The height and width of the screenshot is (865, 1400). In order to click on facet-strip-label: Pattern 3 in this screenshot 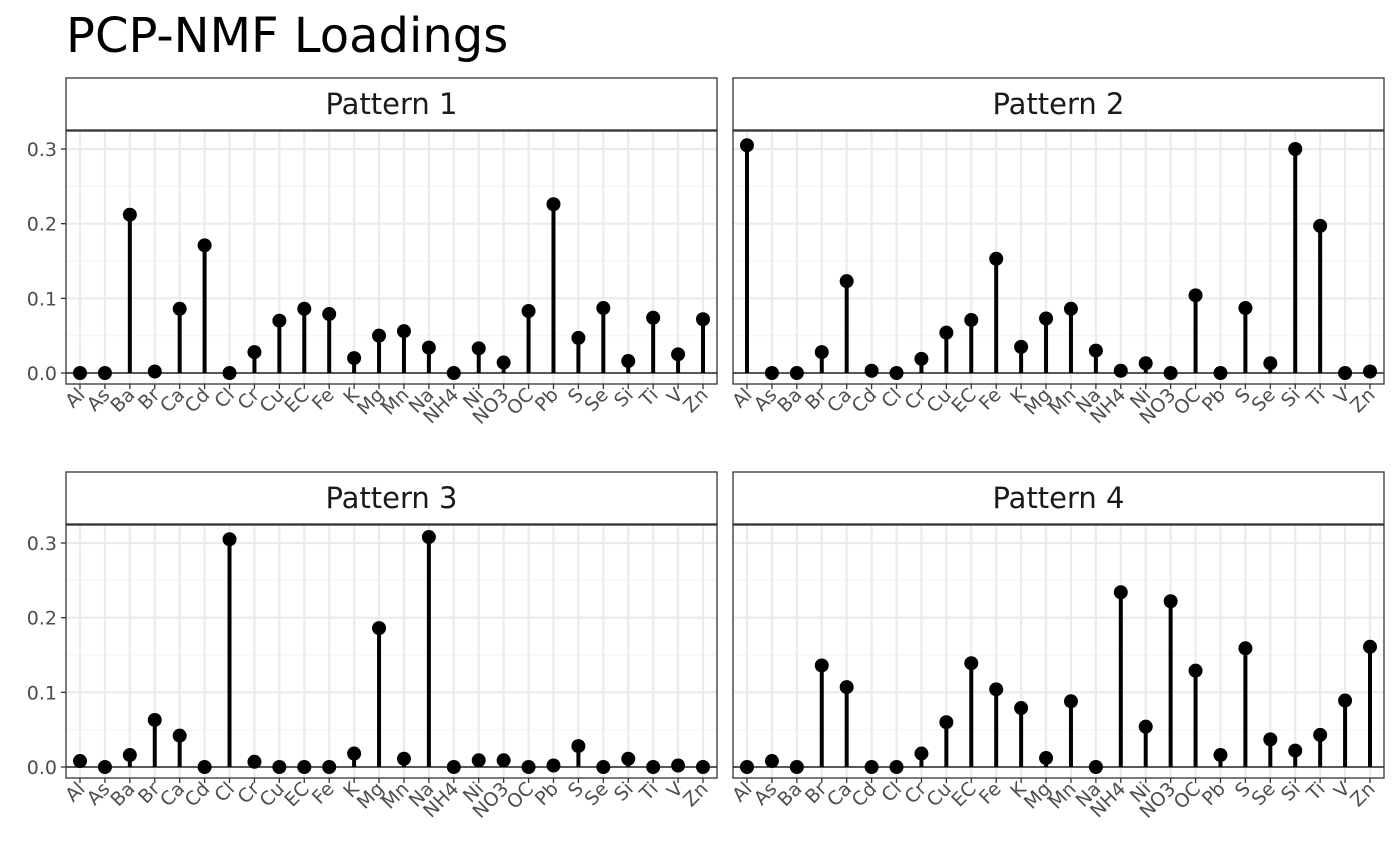, I will do `click(391, 498)`.